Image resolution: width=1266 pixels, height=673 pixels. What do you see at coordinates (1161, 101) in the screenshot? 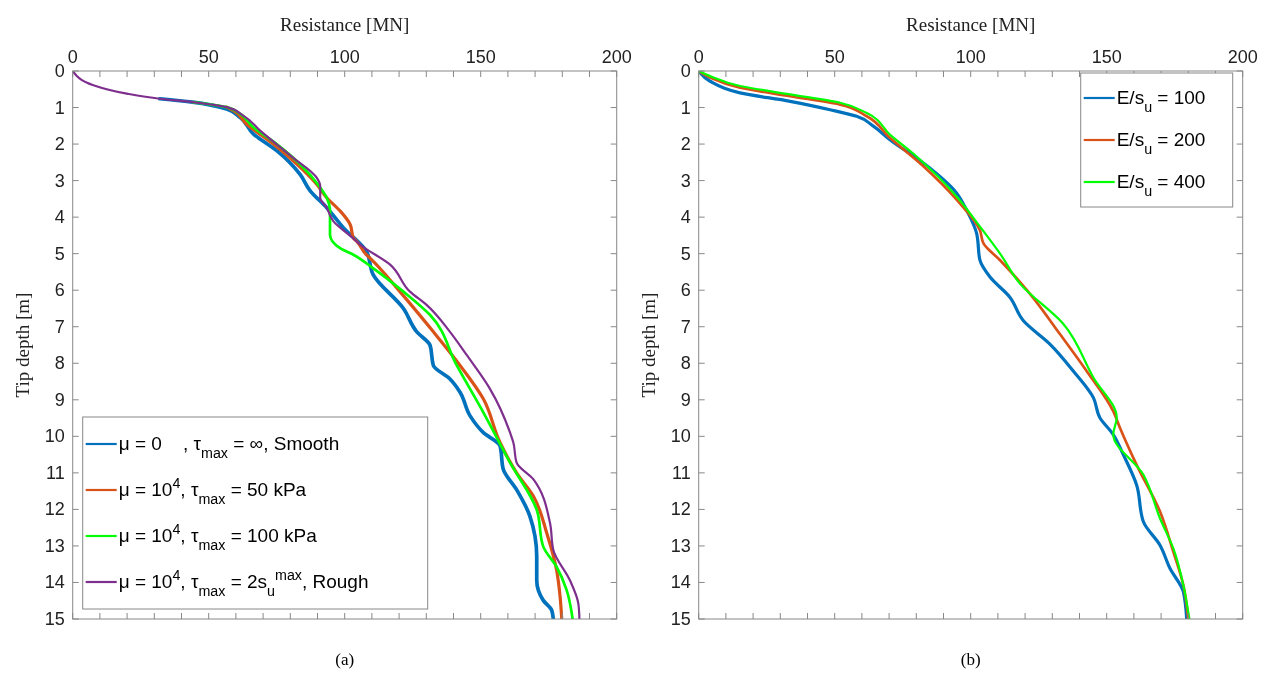
I see `legend-label: E/s$_{u}$ = 100` at bounding box center [1161, 101].